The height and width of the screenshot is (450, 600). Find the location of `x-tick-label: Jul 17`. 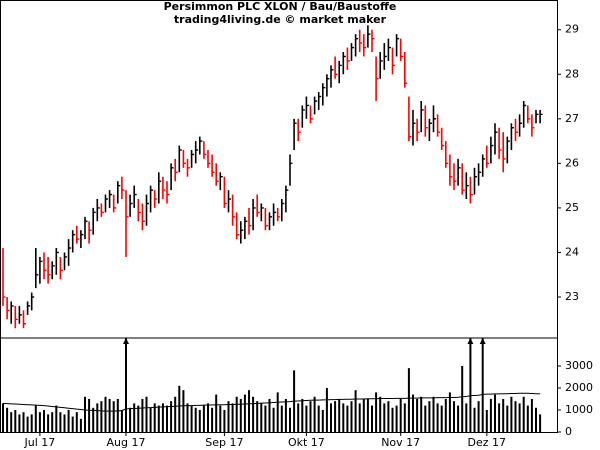

x-tick-label: Jul 17 is located at coordinates (40, 442).